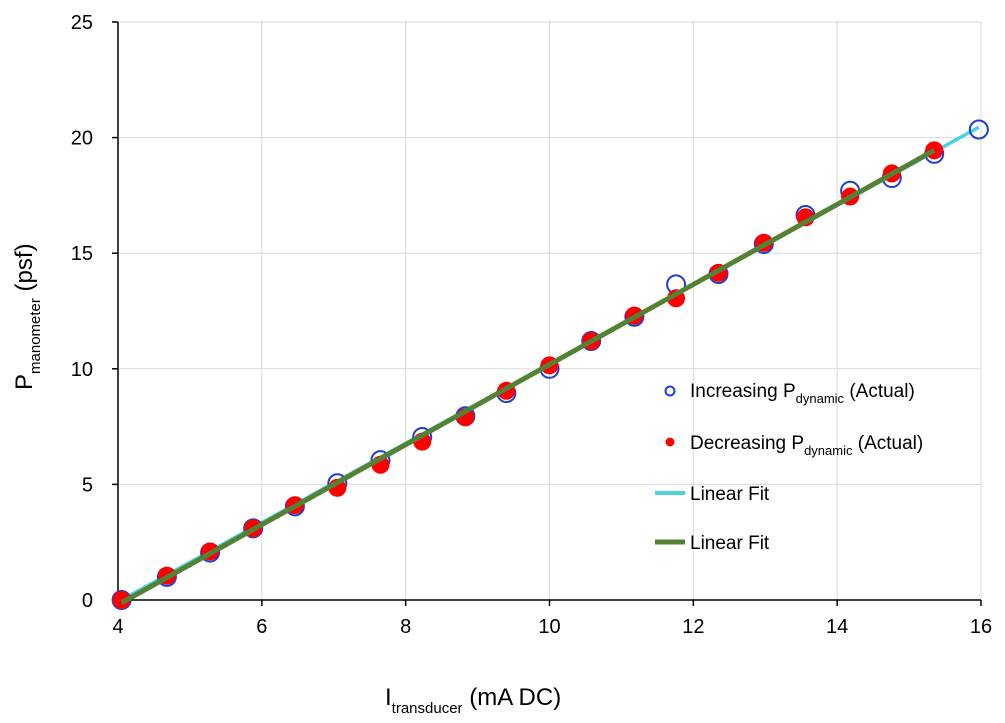 Image resolution: width=1005 pixels, height=723 pixels. I want to click on y-tick-label: 10, so click(82, 370).